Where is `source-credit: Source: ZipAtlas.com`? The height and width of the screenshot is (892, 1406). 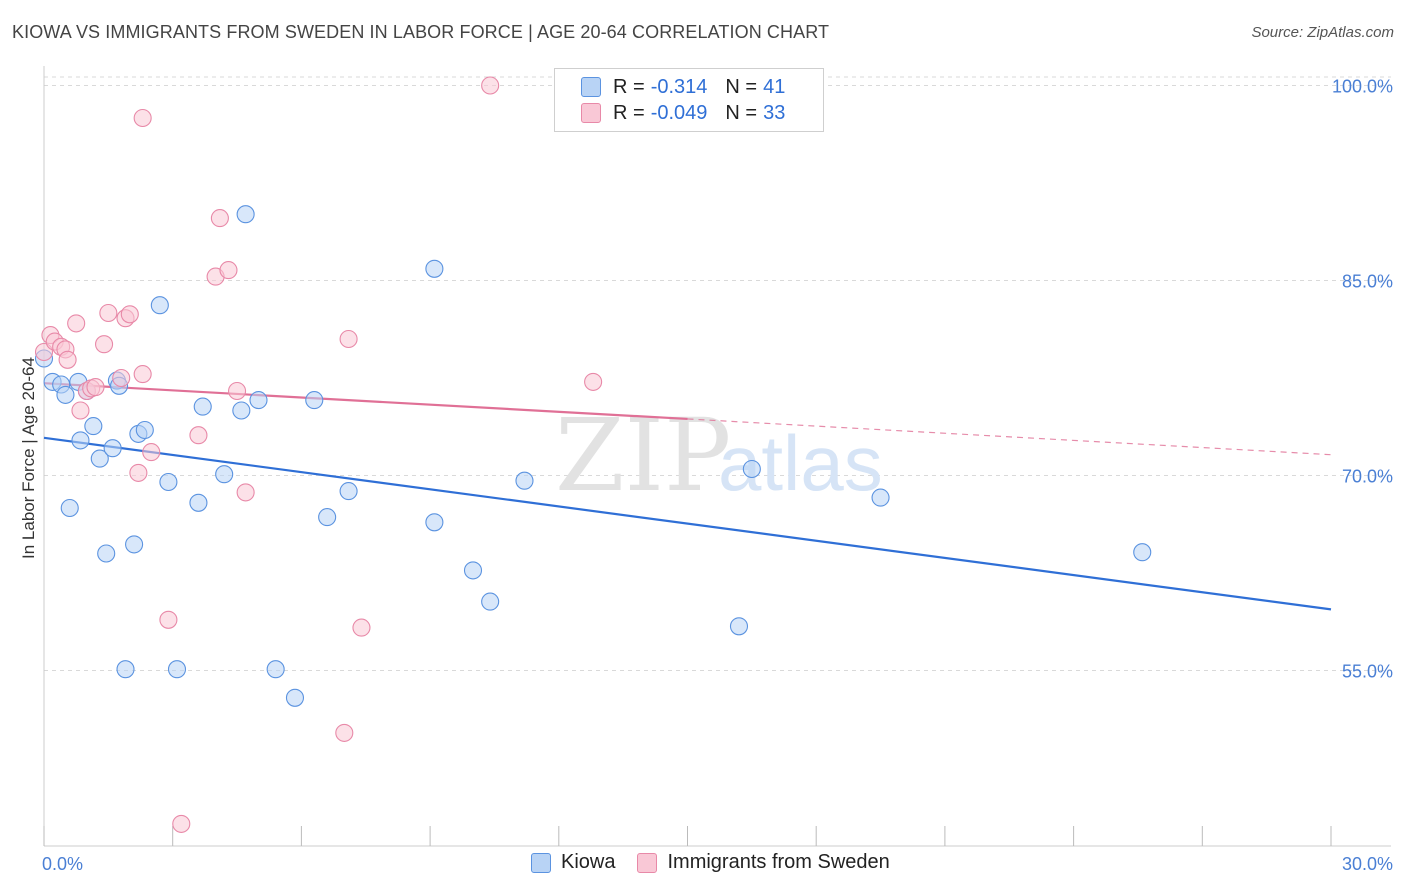 source-credit: Source: ZipAtlas.com is located at coordinates (1322, 32).